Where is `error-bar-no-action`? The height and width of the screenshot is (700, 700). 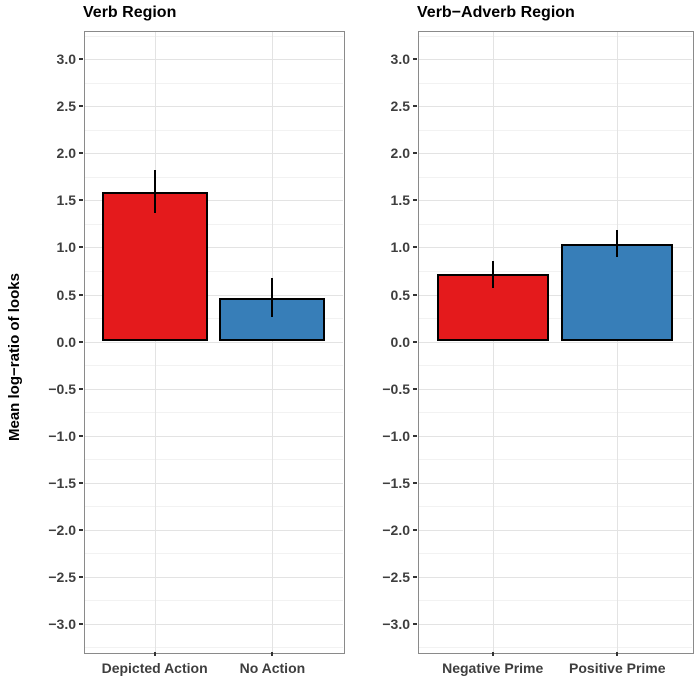
error-bar-no-action is located at coordinates (272, 297).